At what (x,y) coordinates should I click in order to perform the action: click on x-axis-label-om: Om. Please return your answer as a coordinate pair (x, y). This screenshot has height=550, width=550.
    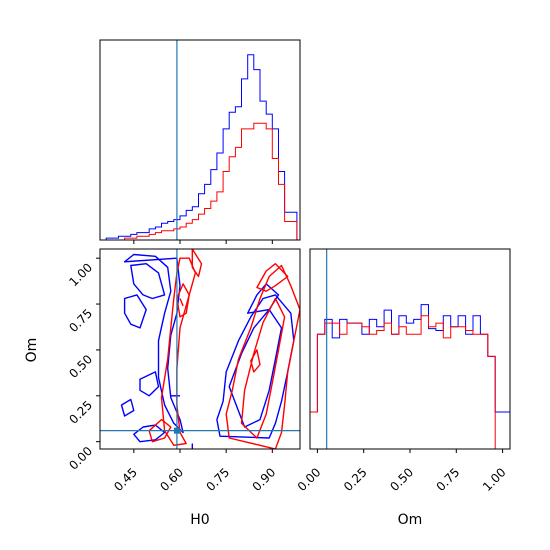
    Looking at the image, I should click on (410, 520).